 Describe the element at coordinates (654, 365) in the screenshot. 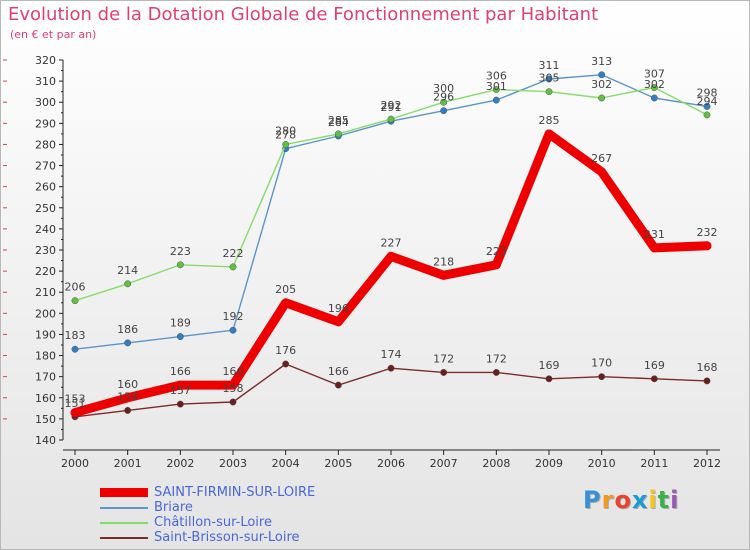

I see `data-label: 169` at that location.